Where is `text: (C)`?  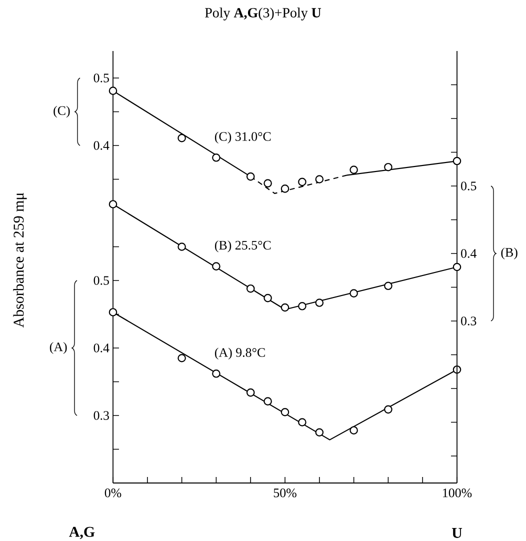
text: (C) is located at coordinates (62, 112).